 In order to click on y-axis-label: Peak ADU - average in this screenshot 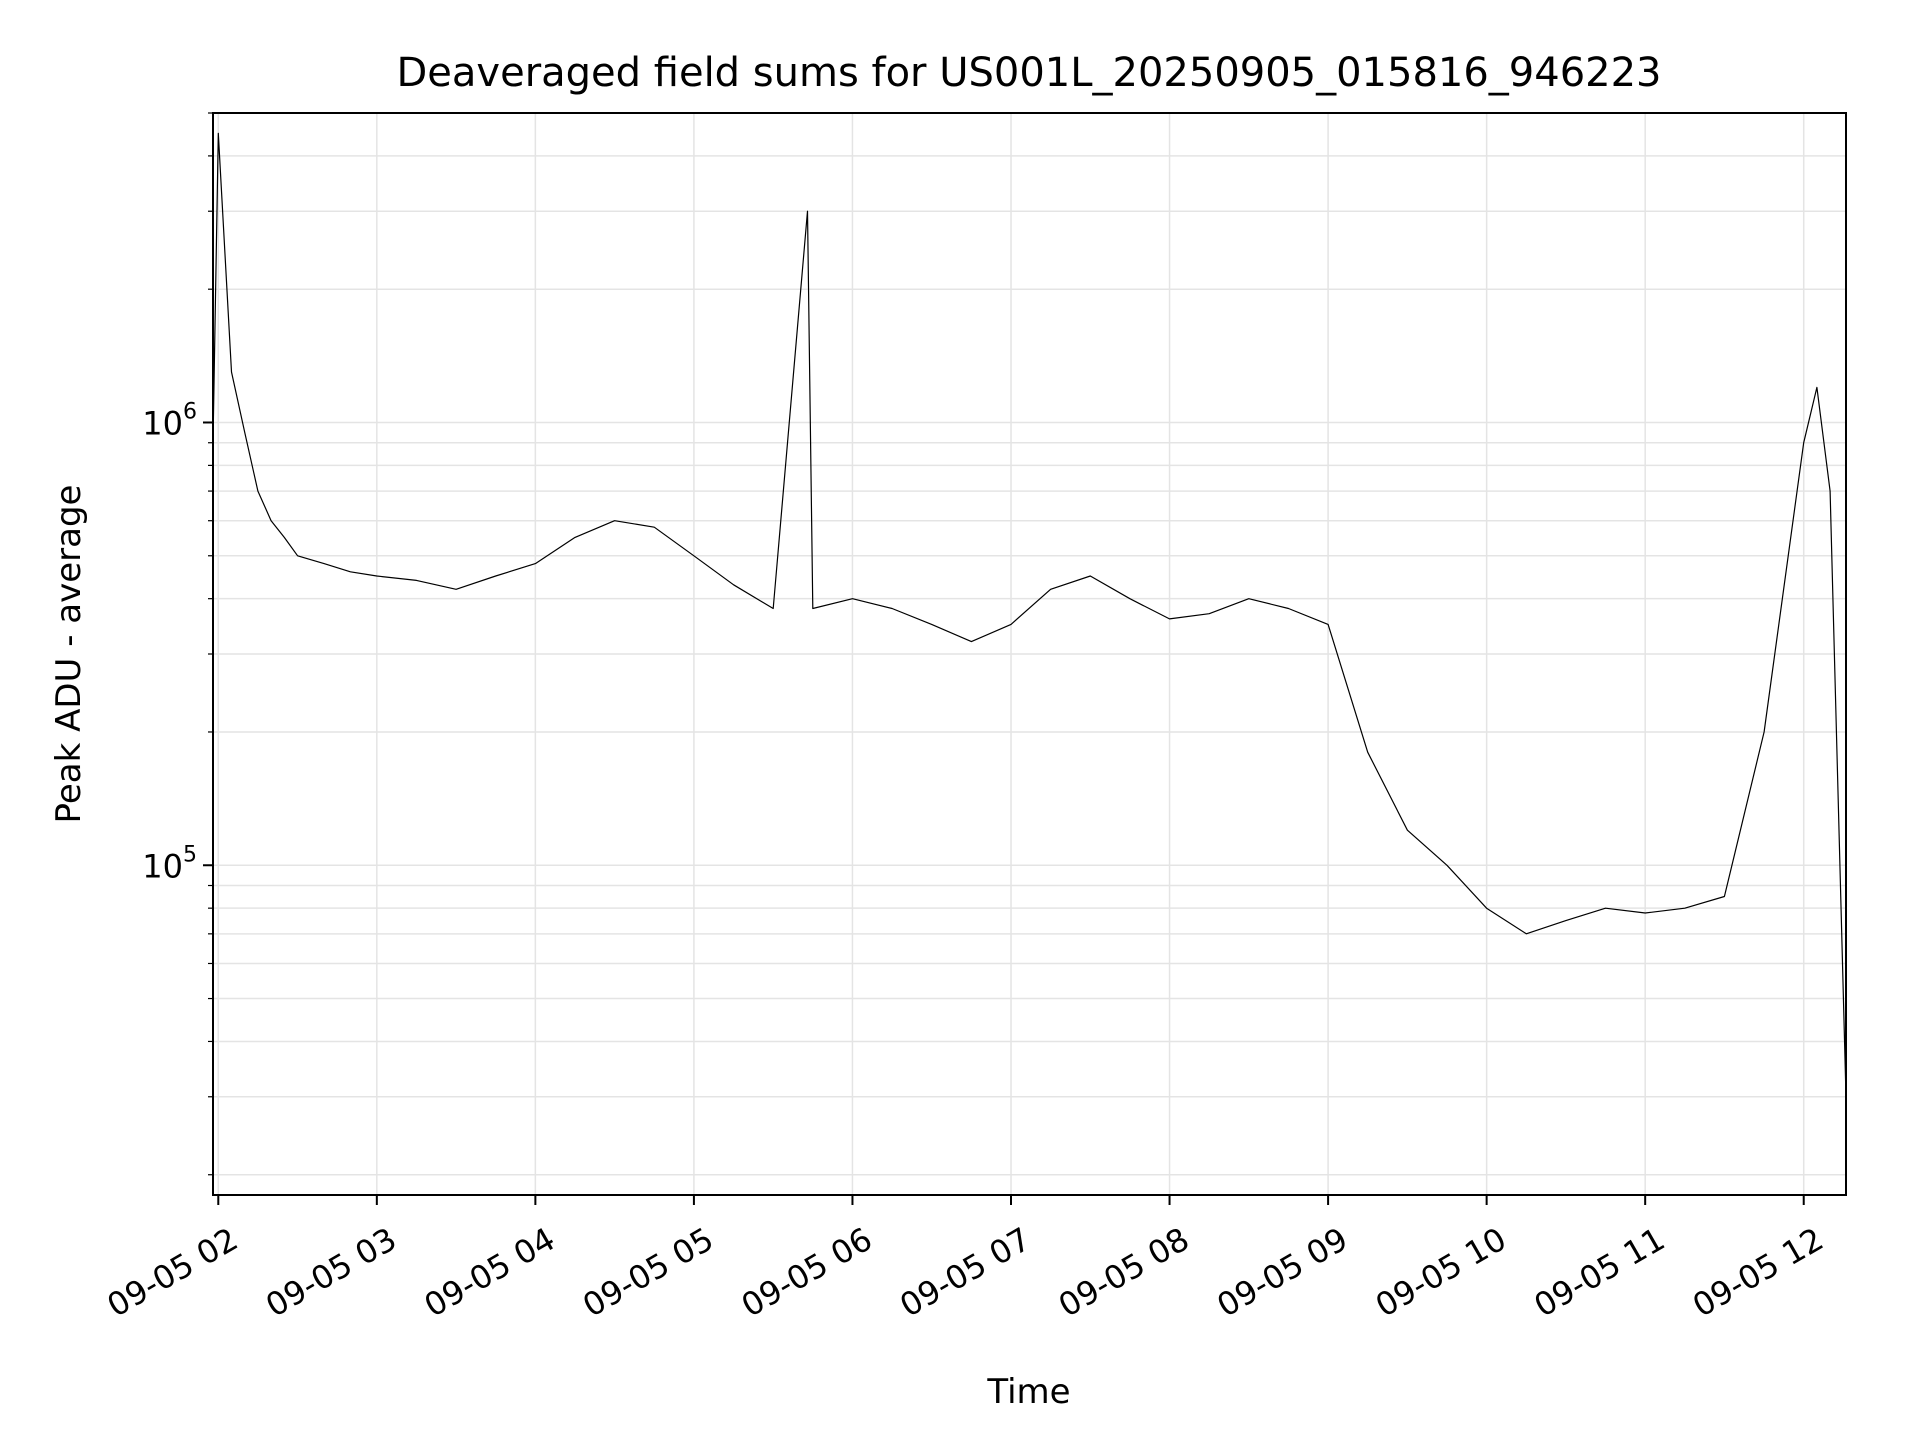, I will do `click(69, 654)`.